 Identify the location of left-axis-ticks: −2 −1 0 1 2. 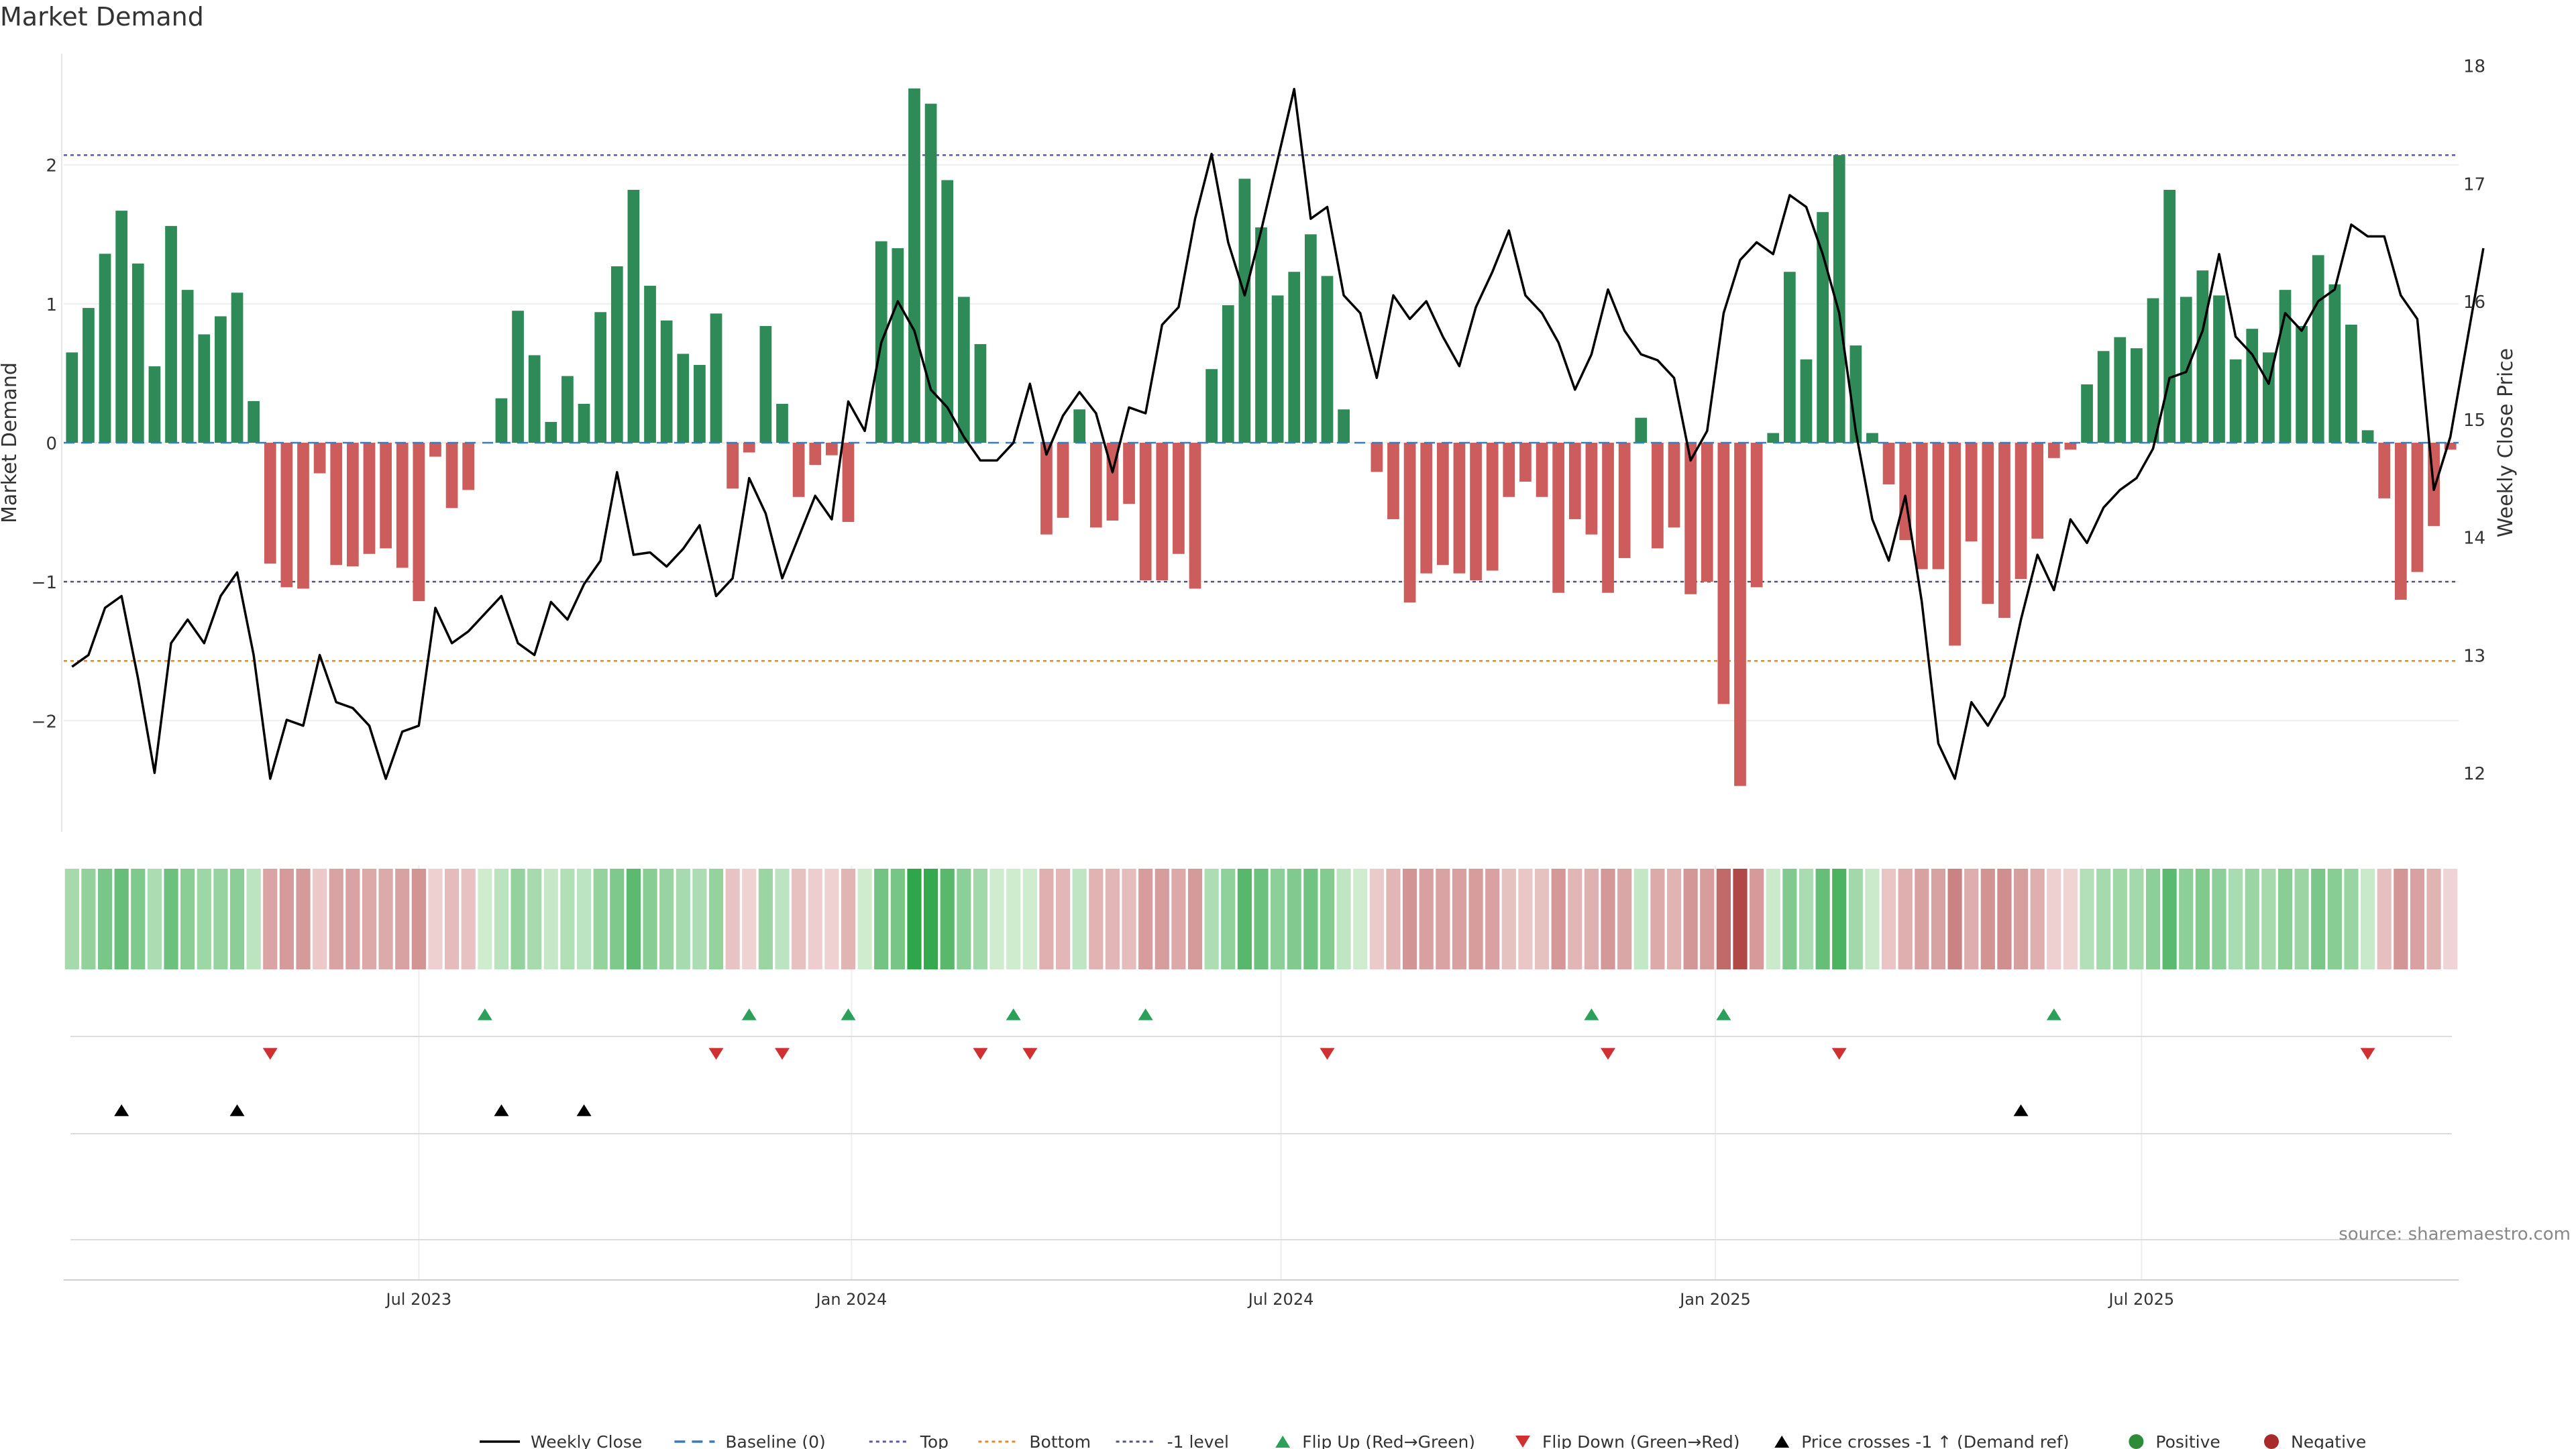
(44, 444).